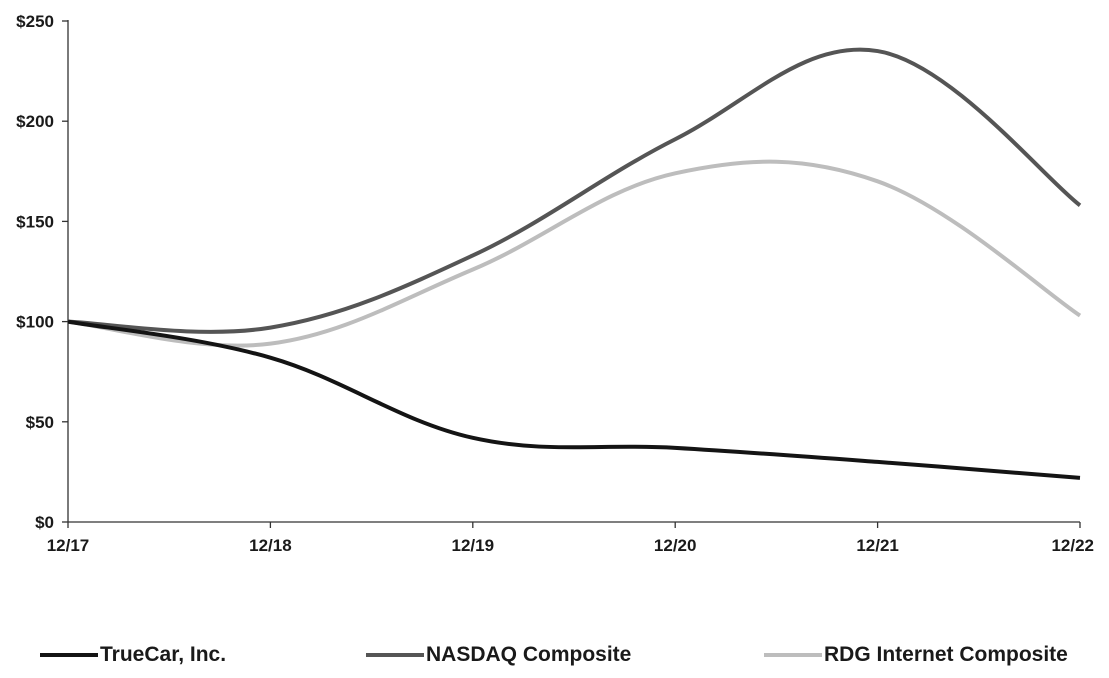 The image size is (1109, 678). Describe the element at coordinates (35, 21) in the screenshot. I see `y-tick-label: $250` at that location.